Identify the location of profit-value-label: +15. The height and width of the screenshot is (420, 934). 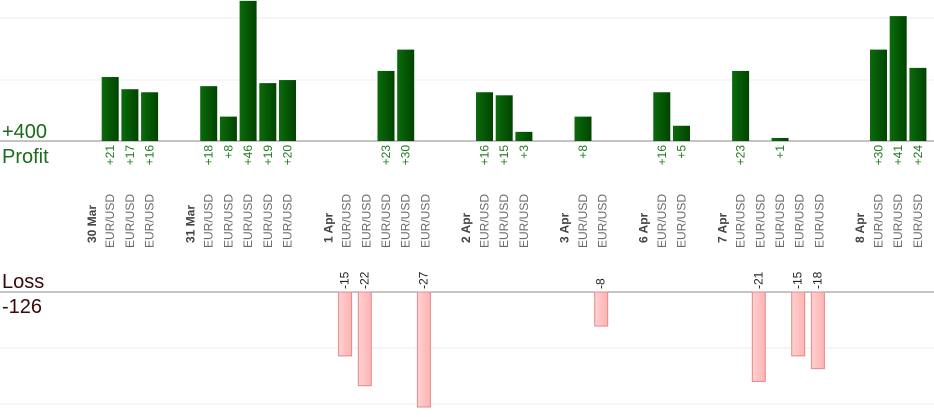
(504, 155).